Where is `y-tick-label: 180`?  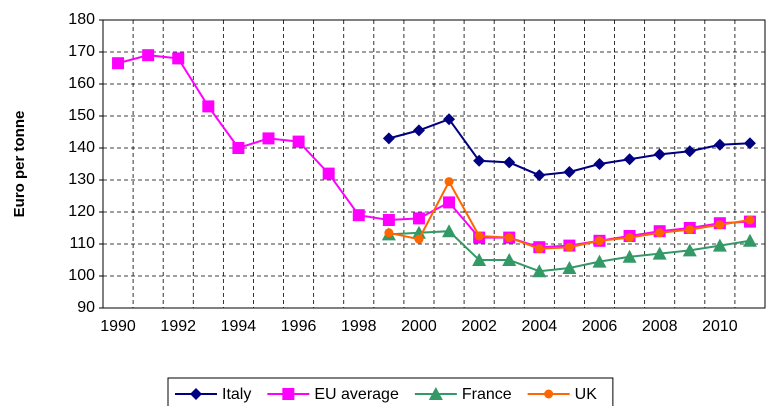 y-tick-label: 180 is located at coordinates (81, 19).